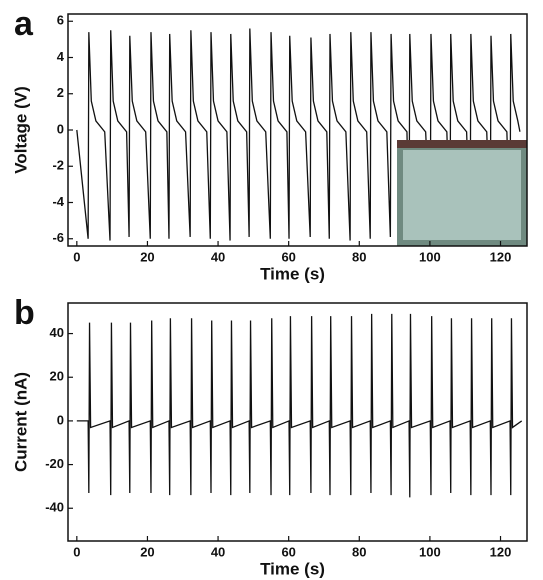 Image resolution: width=543 pixels, height=580 pixels. Describe the element at coordinates (24, 313) in the screenshot. I see `panel-label: b` at that location.